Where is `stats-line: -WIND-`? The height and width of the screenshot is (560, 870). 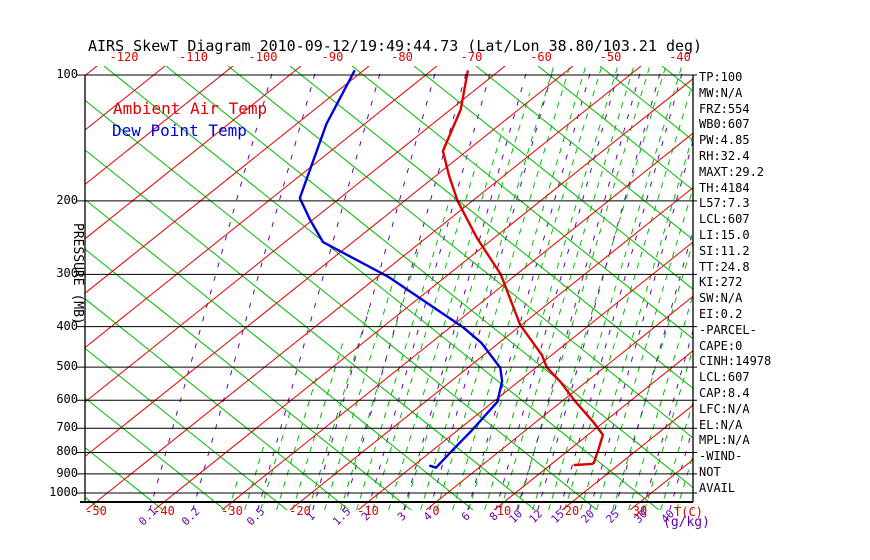
stats-line: -WIND- is located at coordinates (721, 456).